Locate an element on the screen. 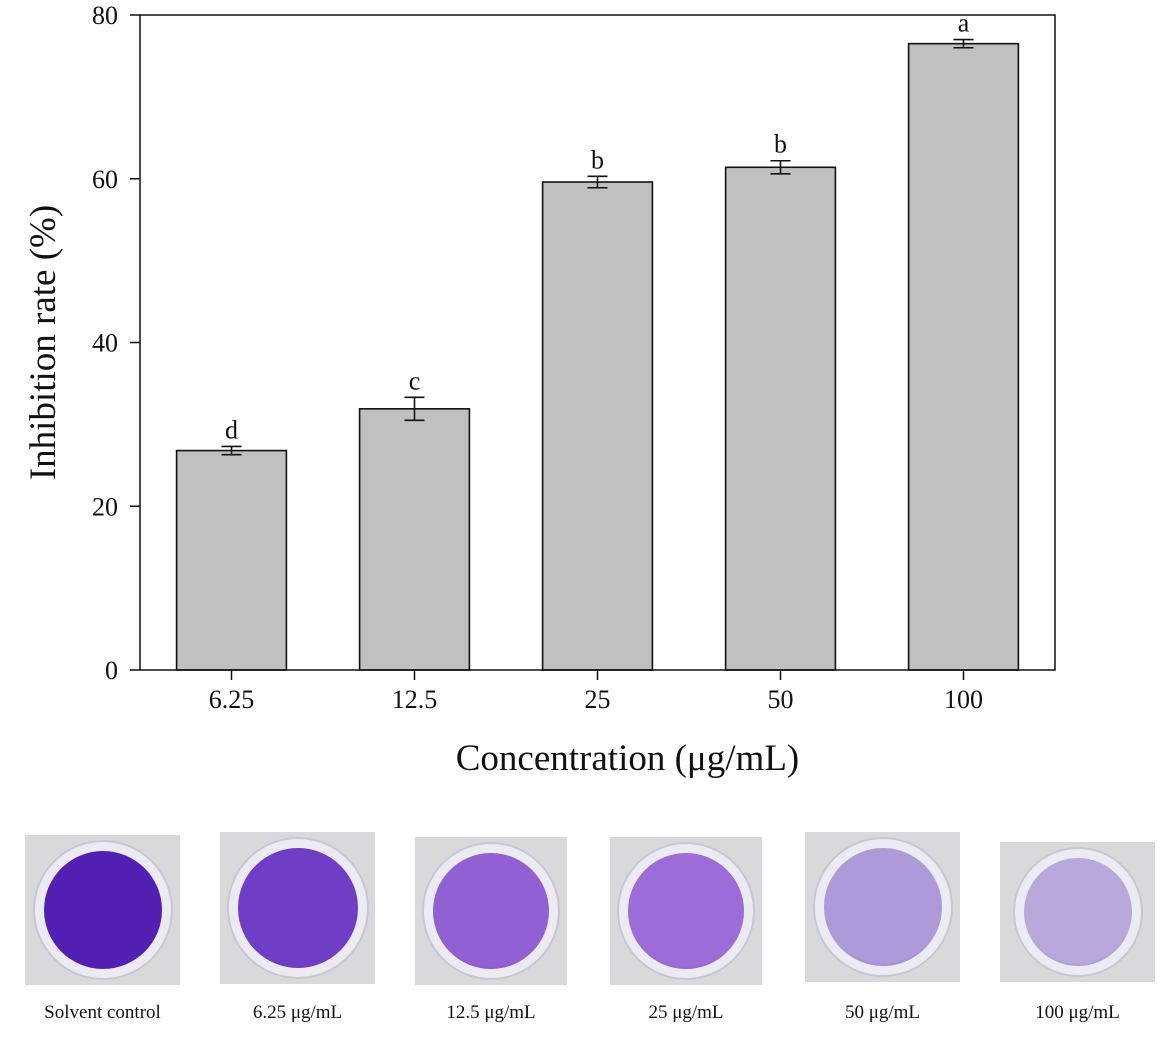  well-caption: 12.5 μg/mL is located at coordinates (491, 1012).